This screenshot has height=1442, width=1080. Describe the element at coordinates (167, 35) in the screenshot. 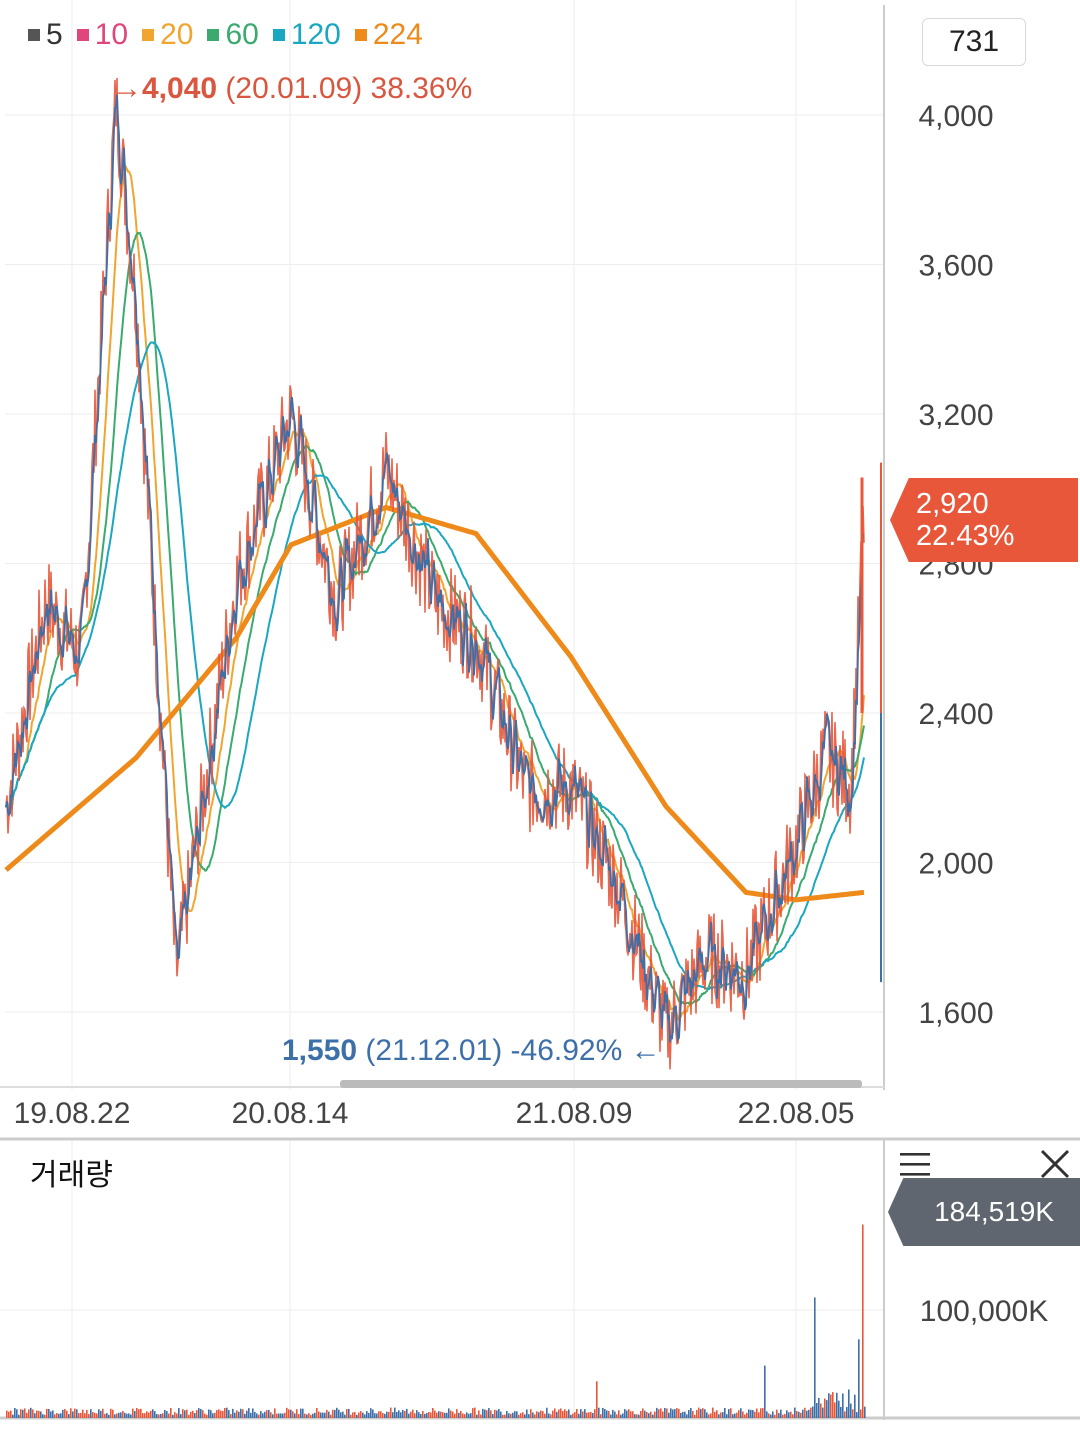

I see `legend-item-20: 20` at that location.